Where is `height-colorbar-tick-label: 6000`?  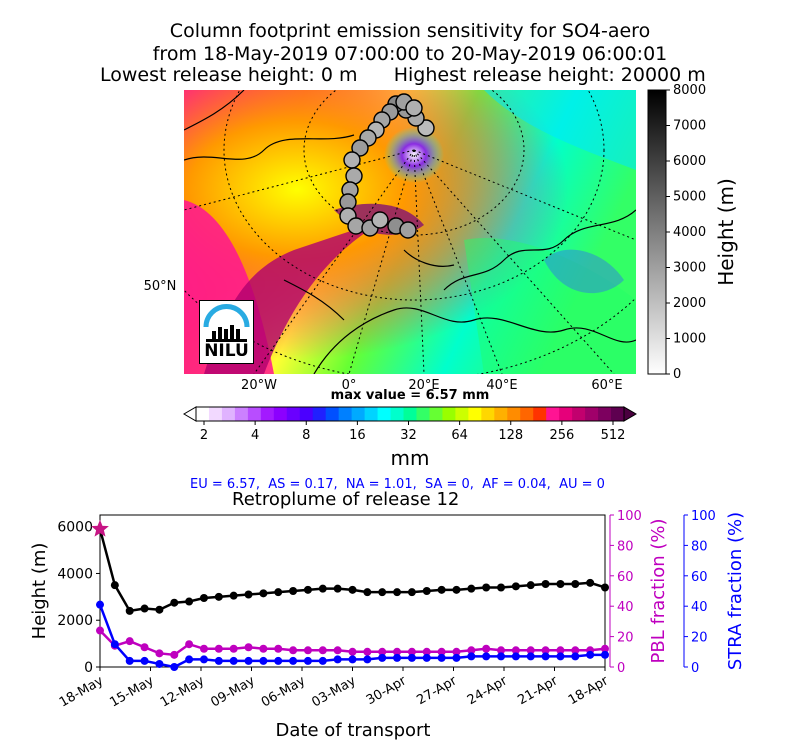 height-colorbar-tick-label: 6000 is located at coordinates (689, 161).